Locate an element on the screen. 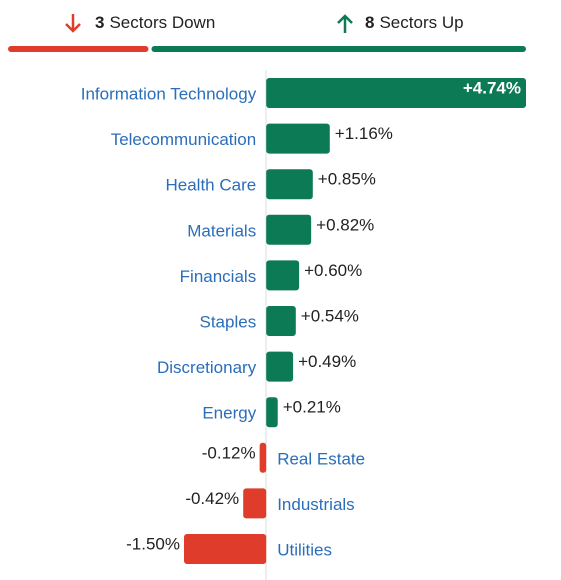  up-count: 8 is located at coordinates (369, 22).